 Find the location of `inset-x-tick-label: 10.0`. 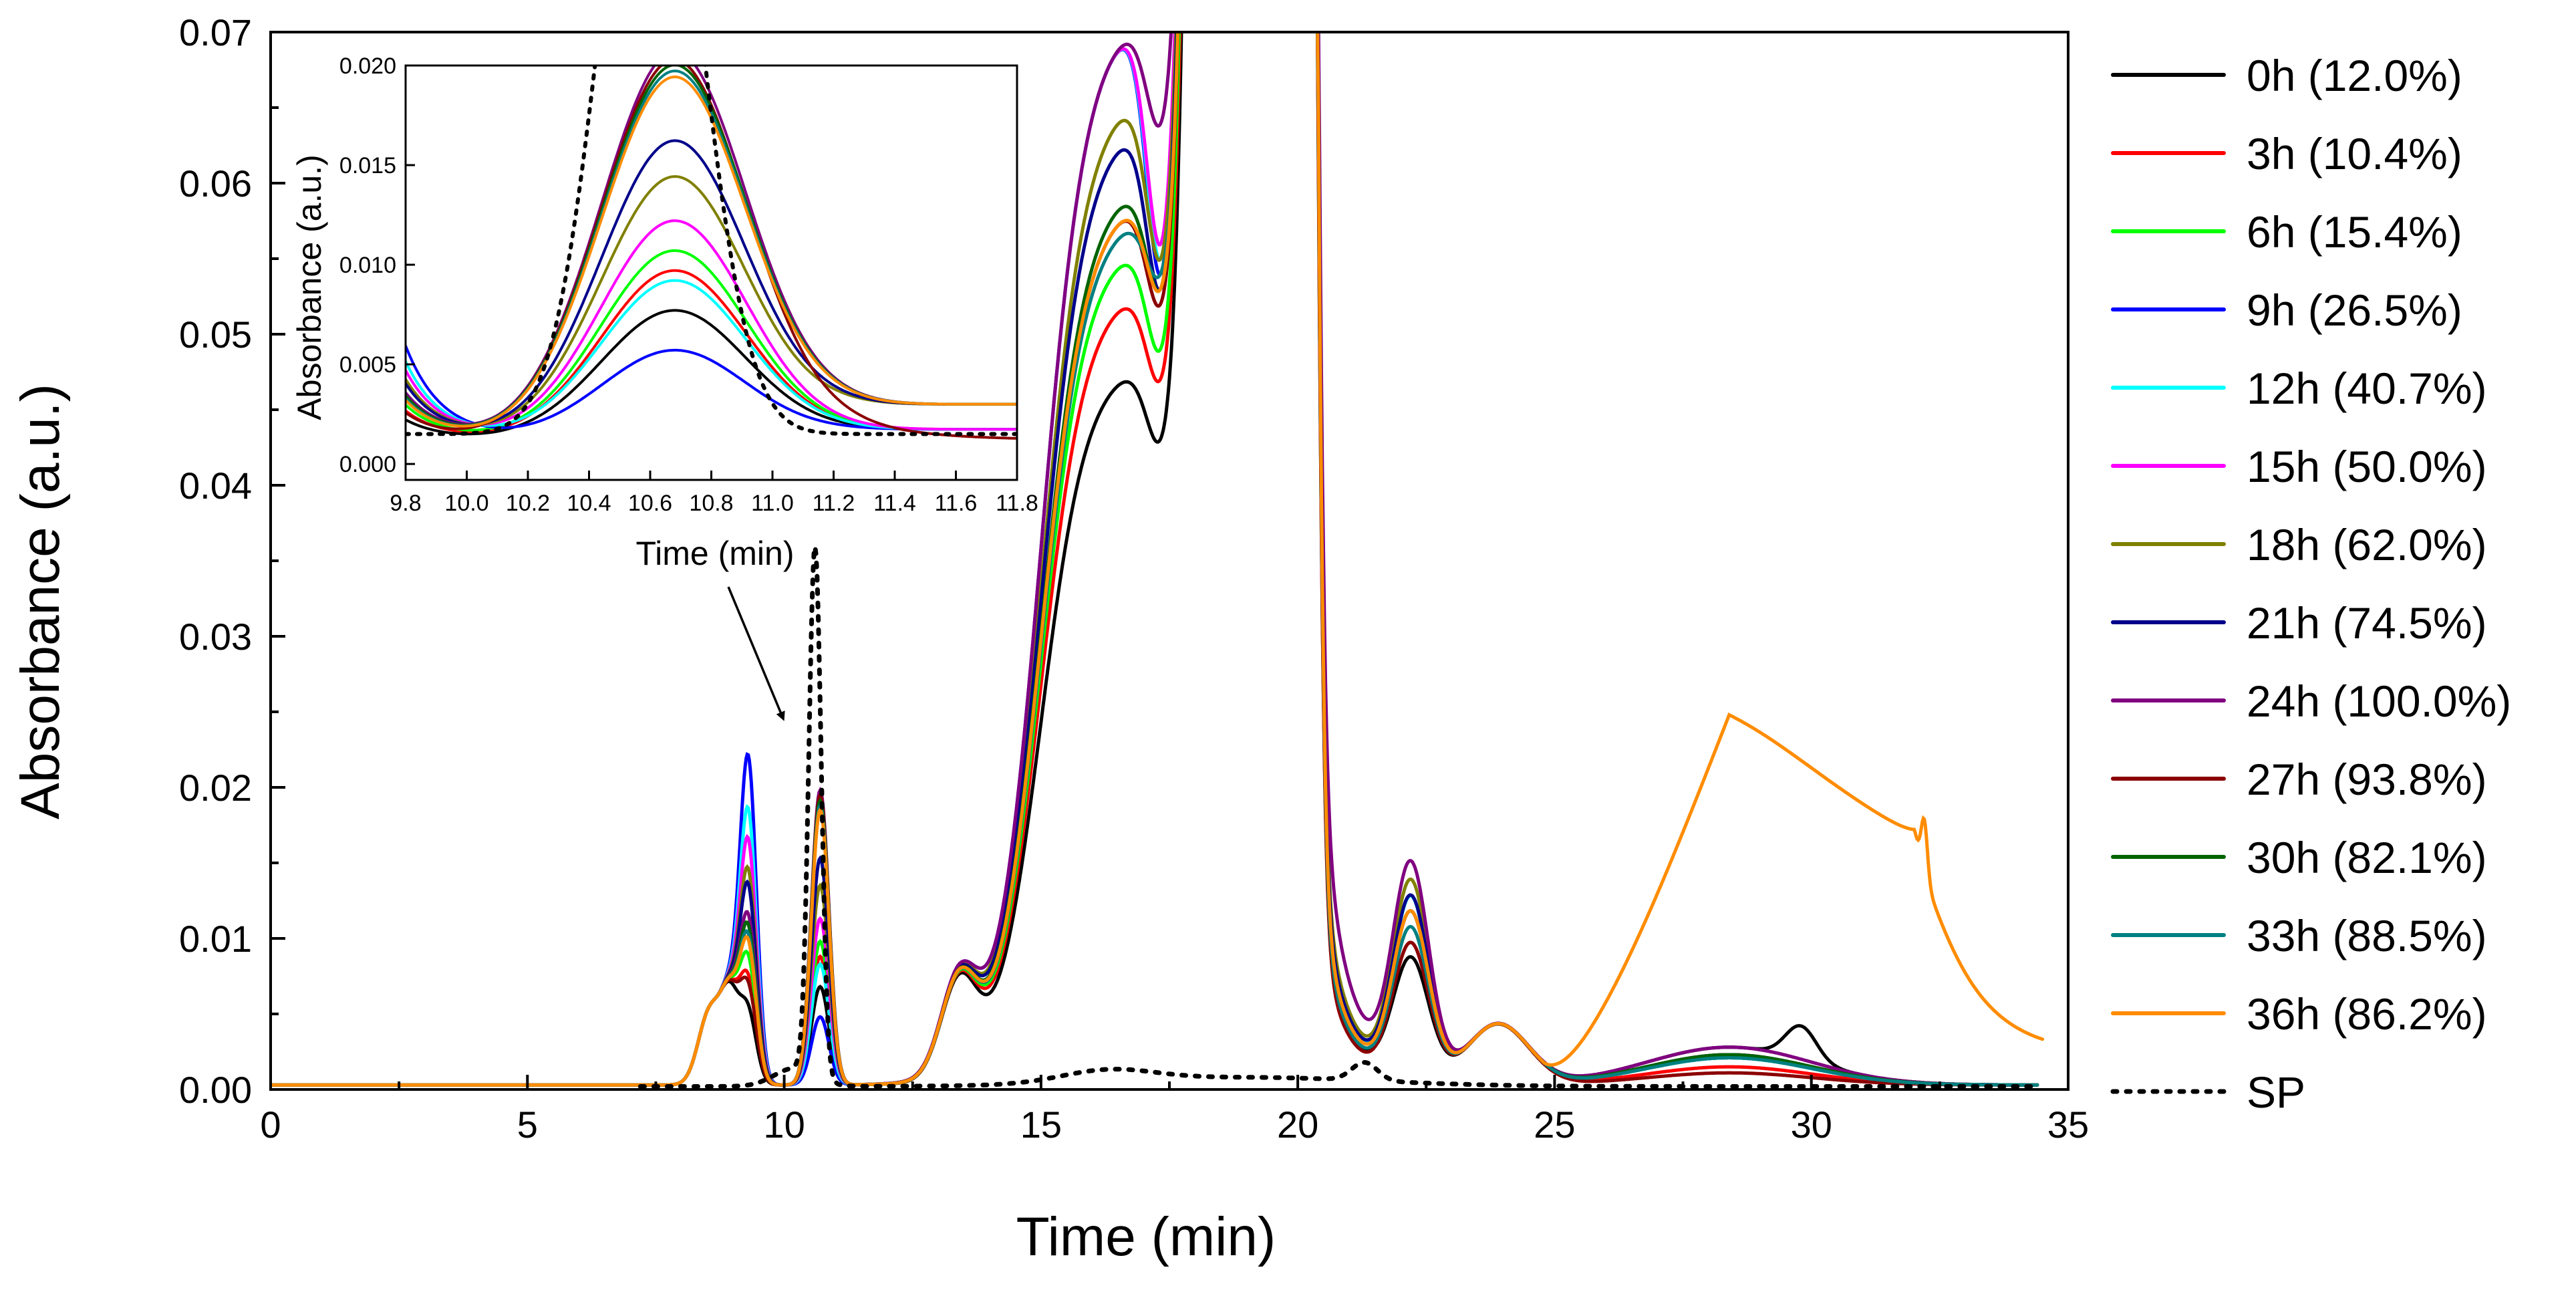

inset-x-tick-label: 10.0 is located at coordinates (466, 503).